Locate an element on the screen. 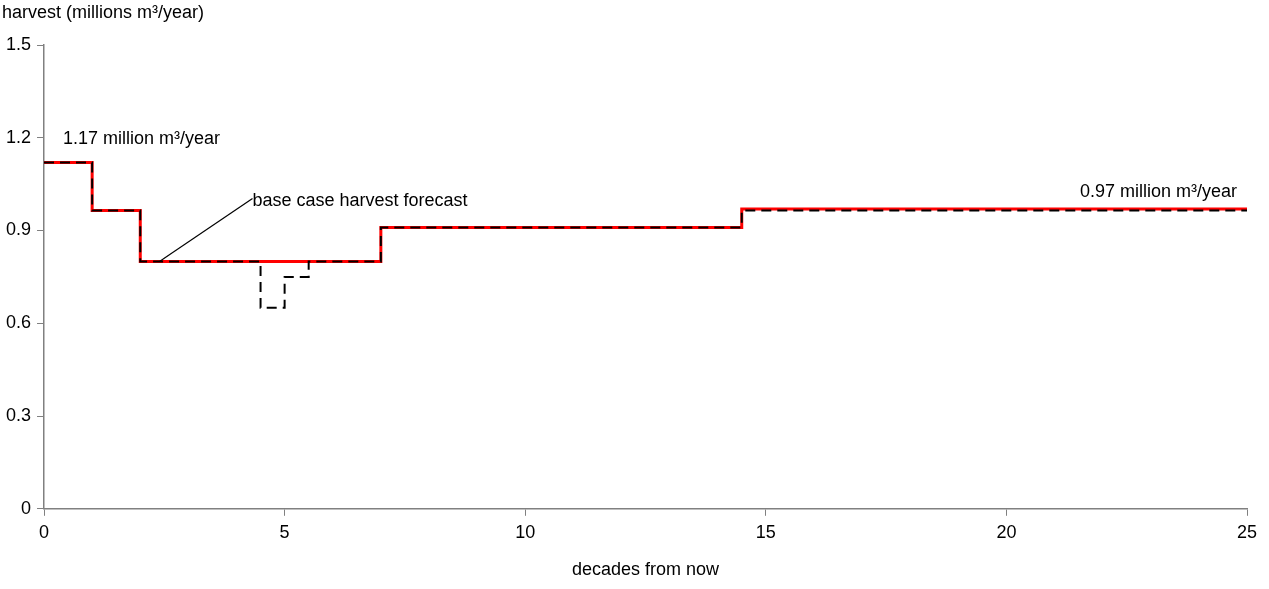 Image resolution: width=1269 pixels, height=589 pixels. x-axis-title: decades from now is located at coordinates (646, 569).